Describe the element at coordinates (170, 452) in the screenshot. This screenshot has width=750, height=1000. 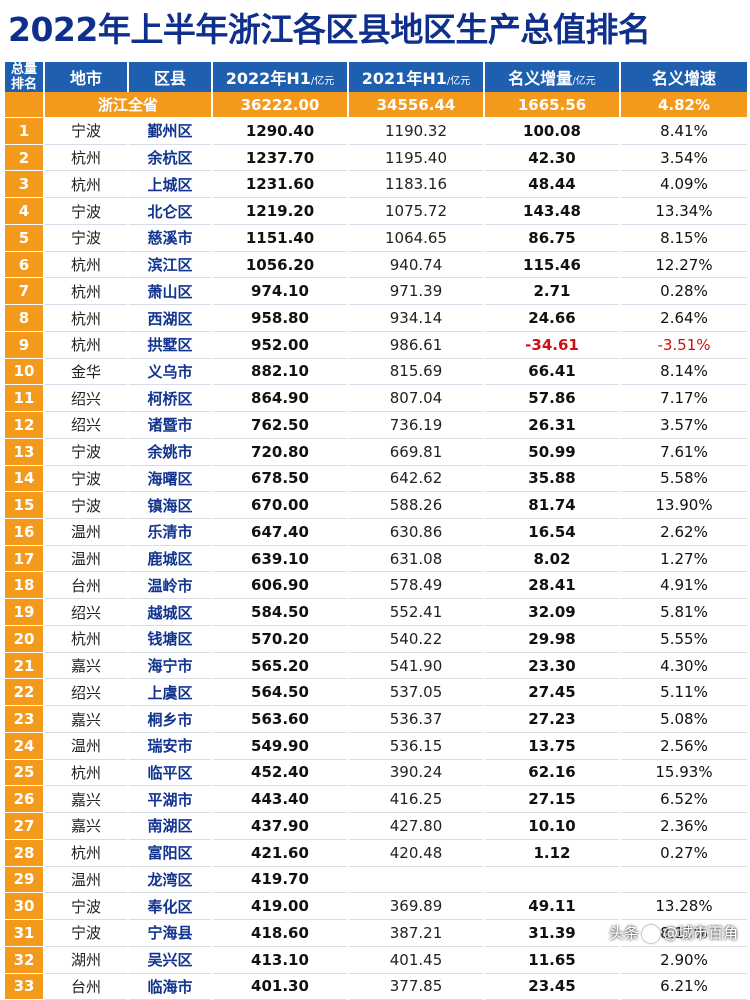
I see `district-cell: 余姚市` at that location.